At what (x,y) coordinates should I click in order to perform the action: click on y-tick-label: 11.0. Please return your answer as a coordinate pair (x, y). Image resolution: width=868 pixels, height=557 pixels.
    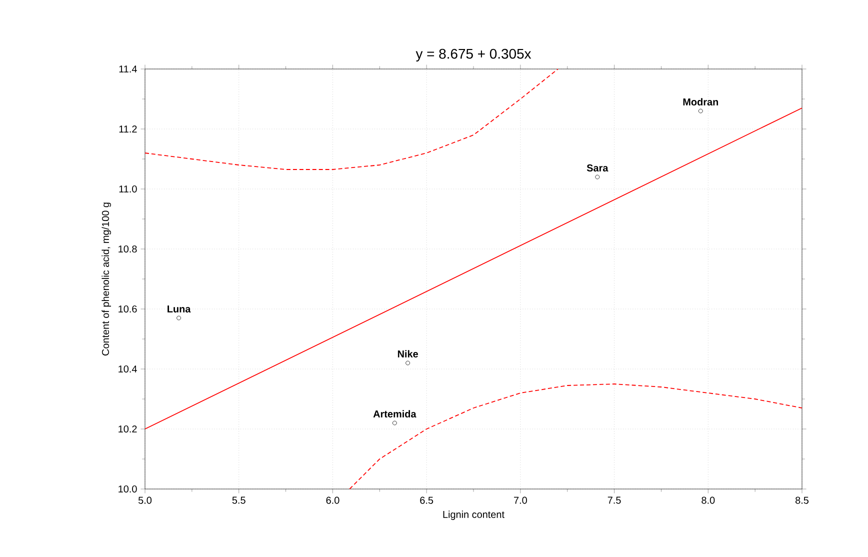
    Looking at the image, I should click on (128, 189).